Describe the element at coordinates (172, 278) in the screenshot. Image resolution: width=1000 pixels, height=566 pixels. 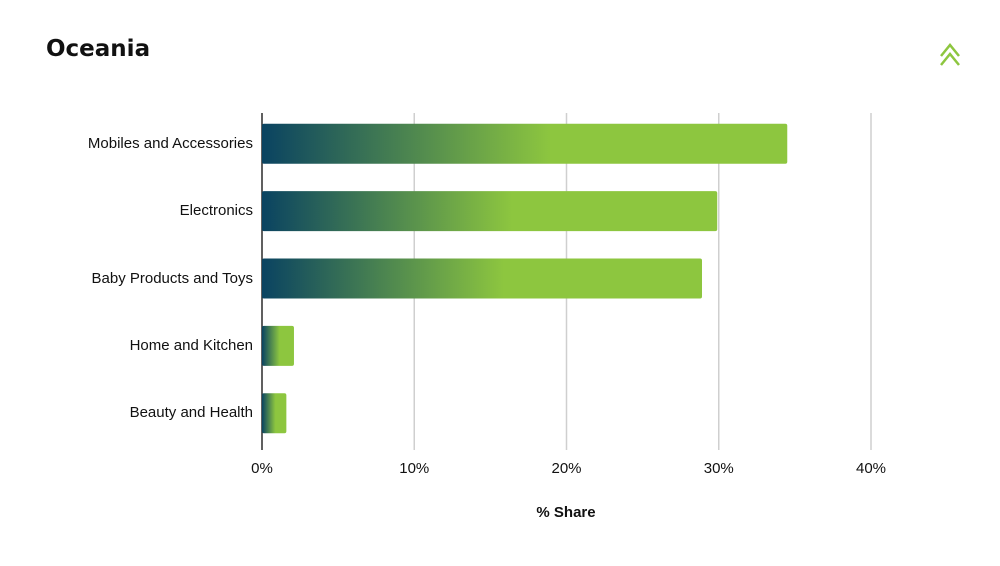
I see `y-tick-label: Baby Products and Toys` at that location.